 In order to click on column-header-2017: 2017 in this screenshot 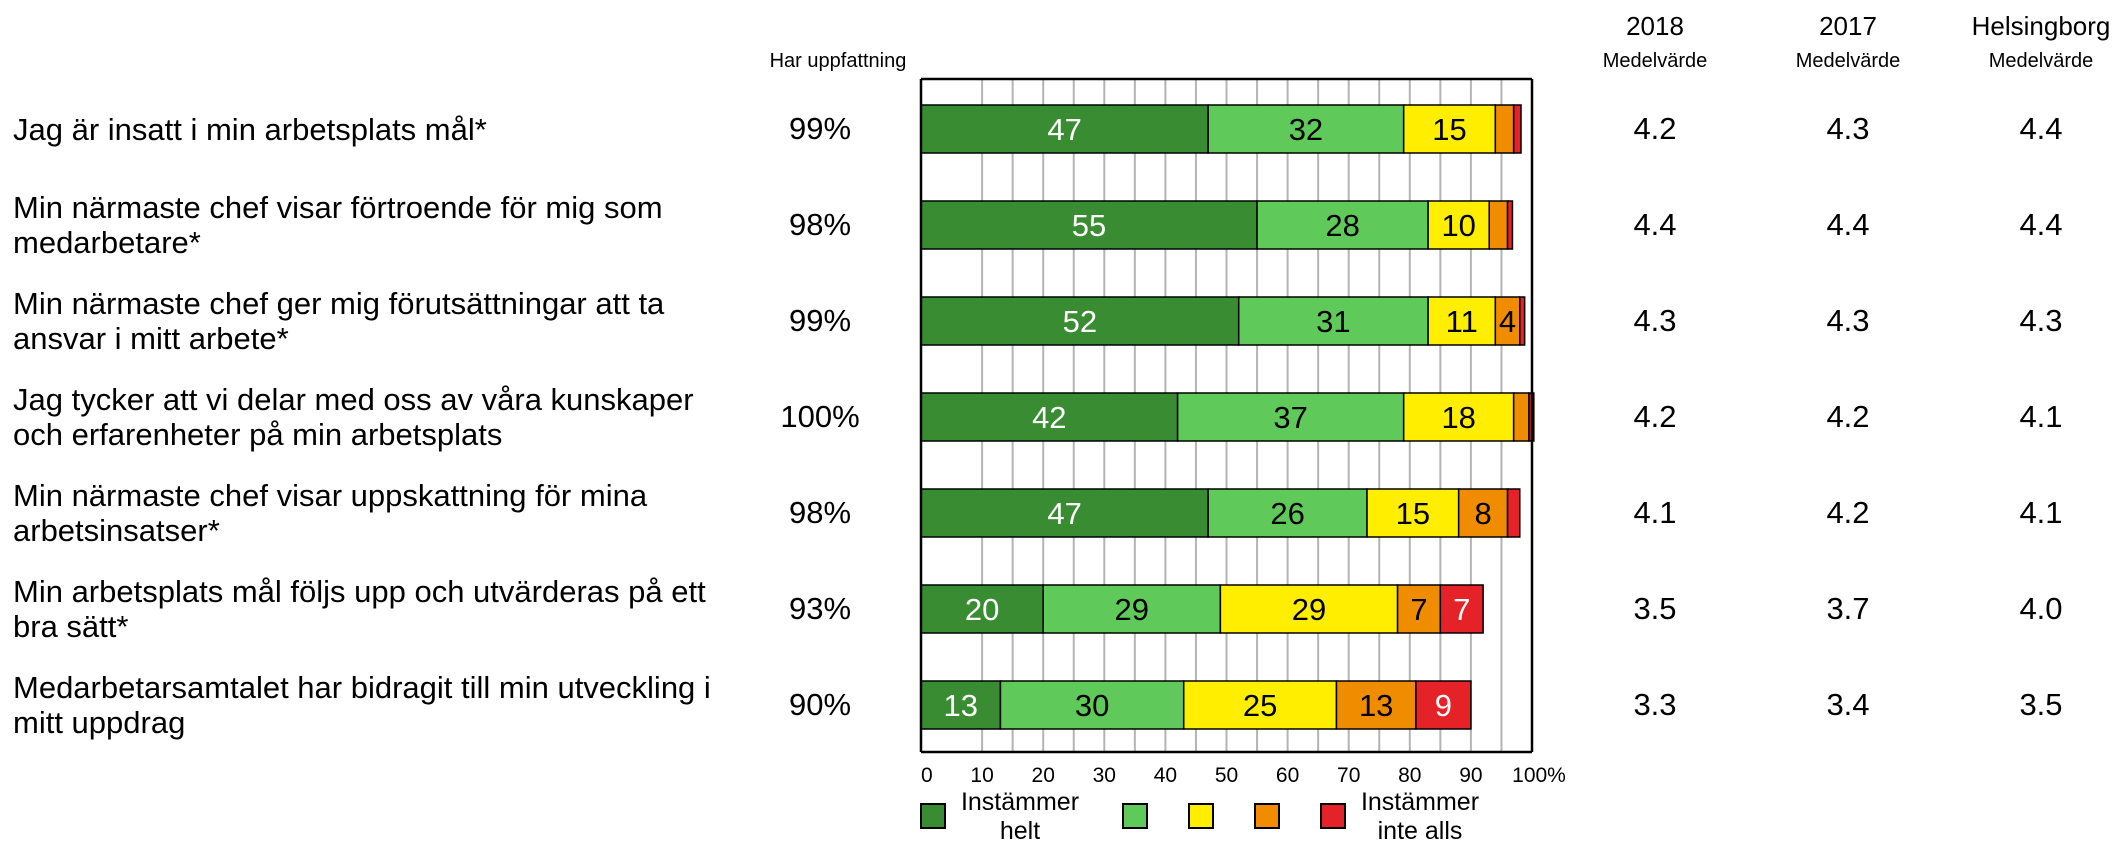, I will do `click(1848, 26)`.